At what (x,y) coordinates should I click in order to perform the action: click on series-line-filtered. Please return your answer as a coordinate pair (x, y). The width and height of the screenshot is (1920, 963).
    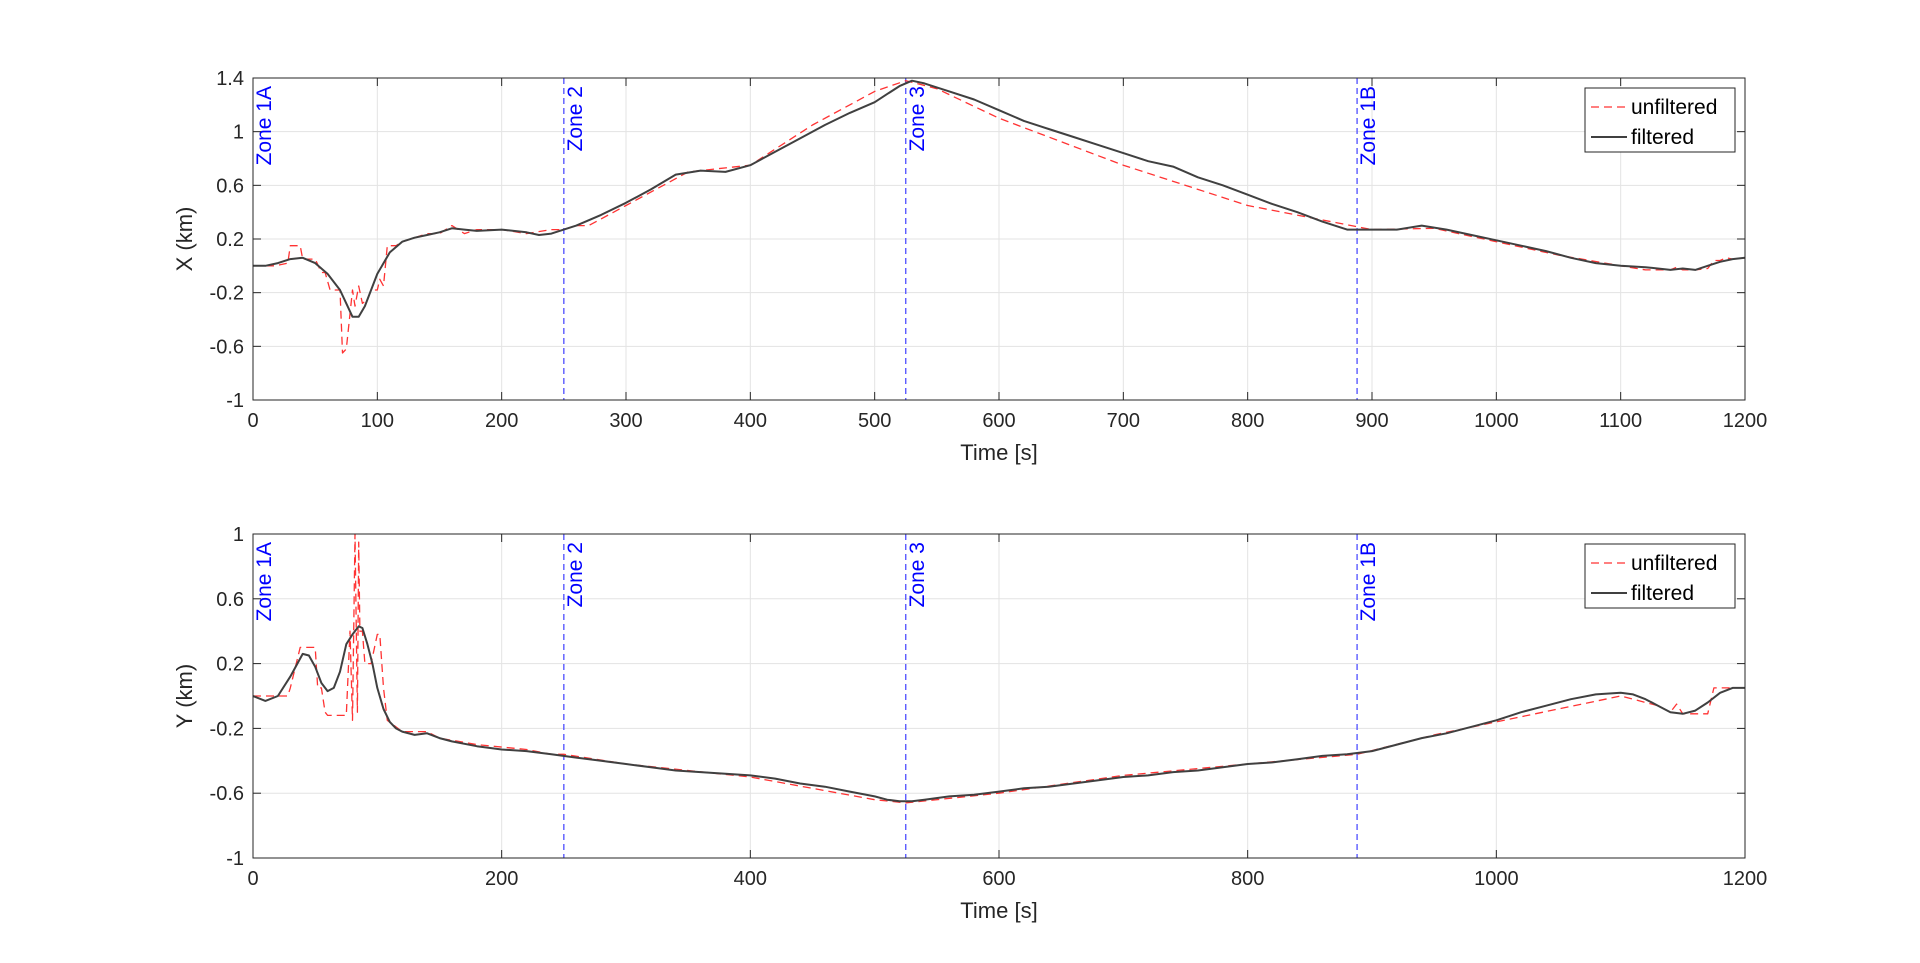
    Looking at the image, I should click on (999, 714).